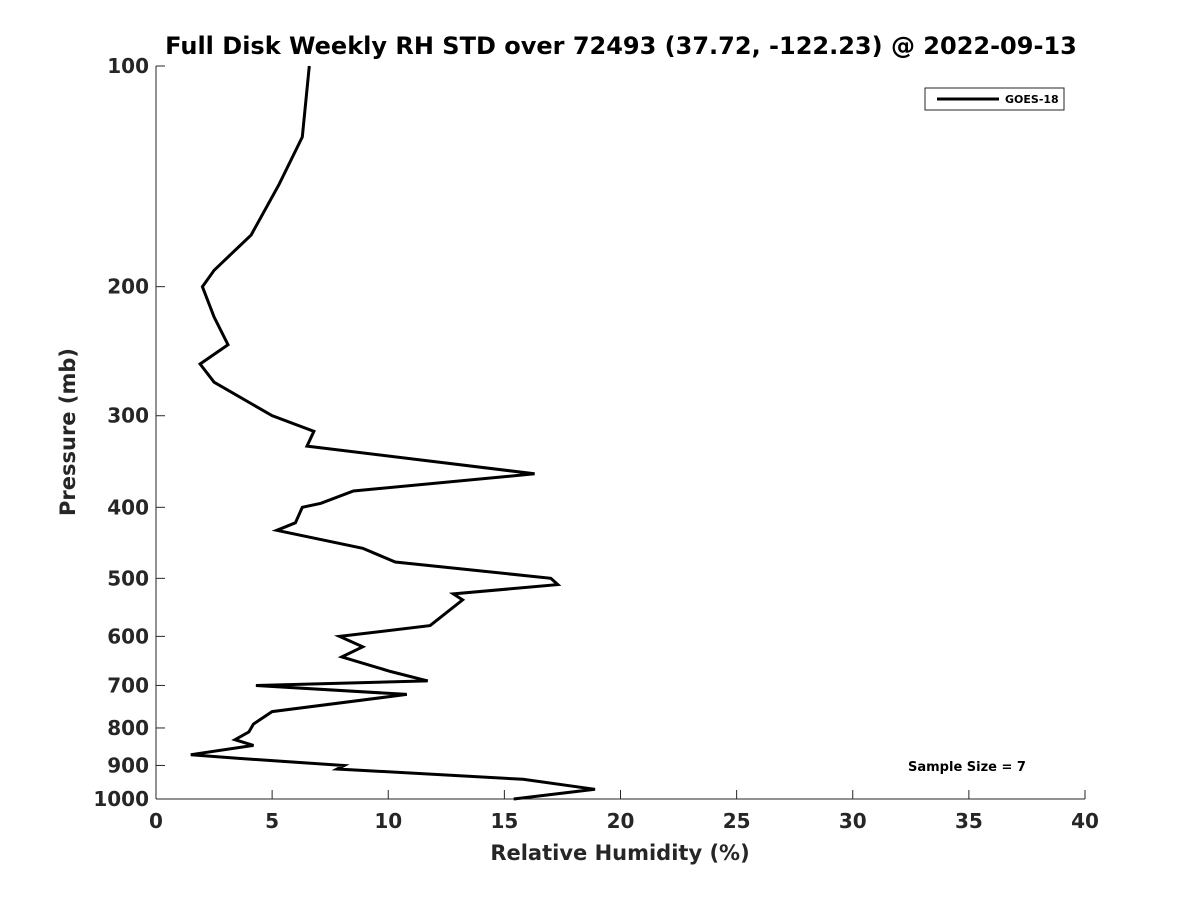 The width and height of the screenshot is (1200, 904). I want to click on y-tick-label: 900, so click(128, 765).